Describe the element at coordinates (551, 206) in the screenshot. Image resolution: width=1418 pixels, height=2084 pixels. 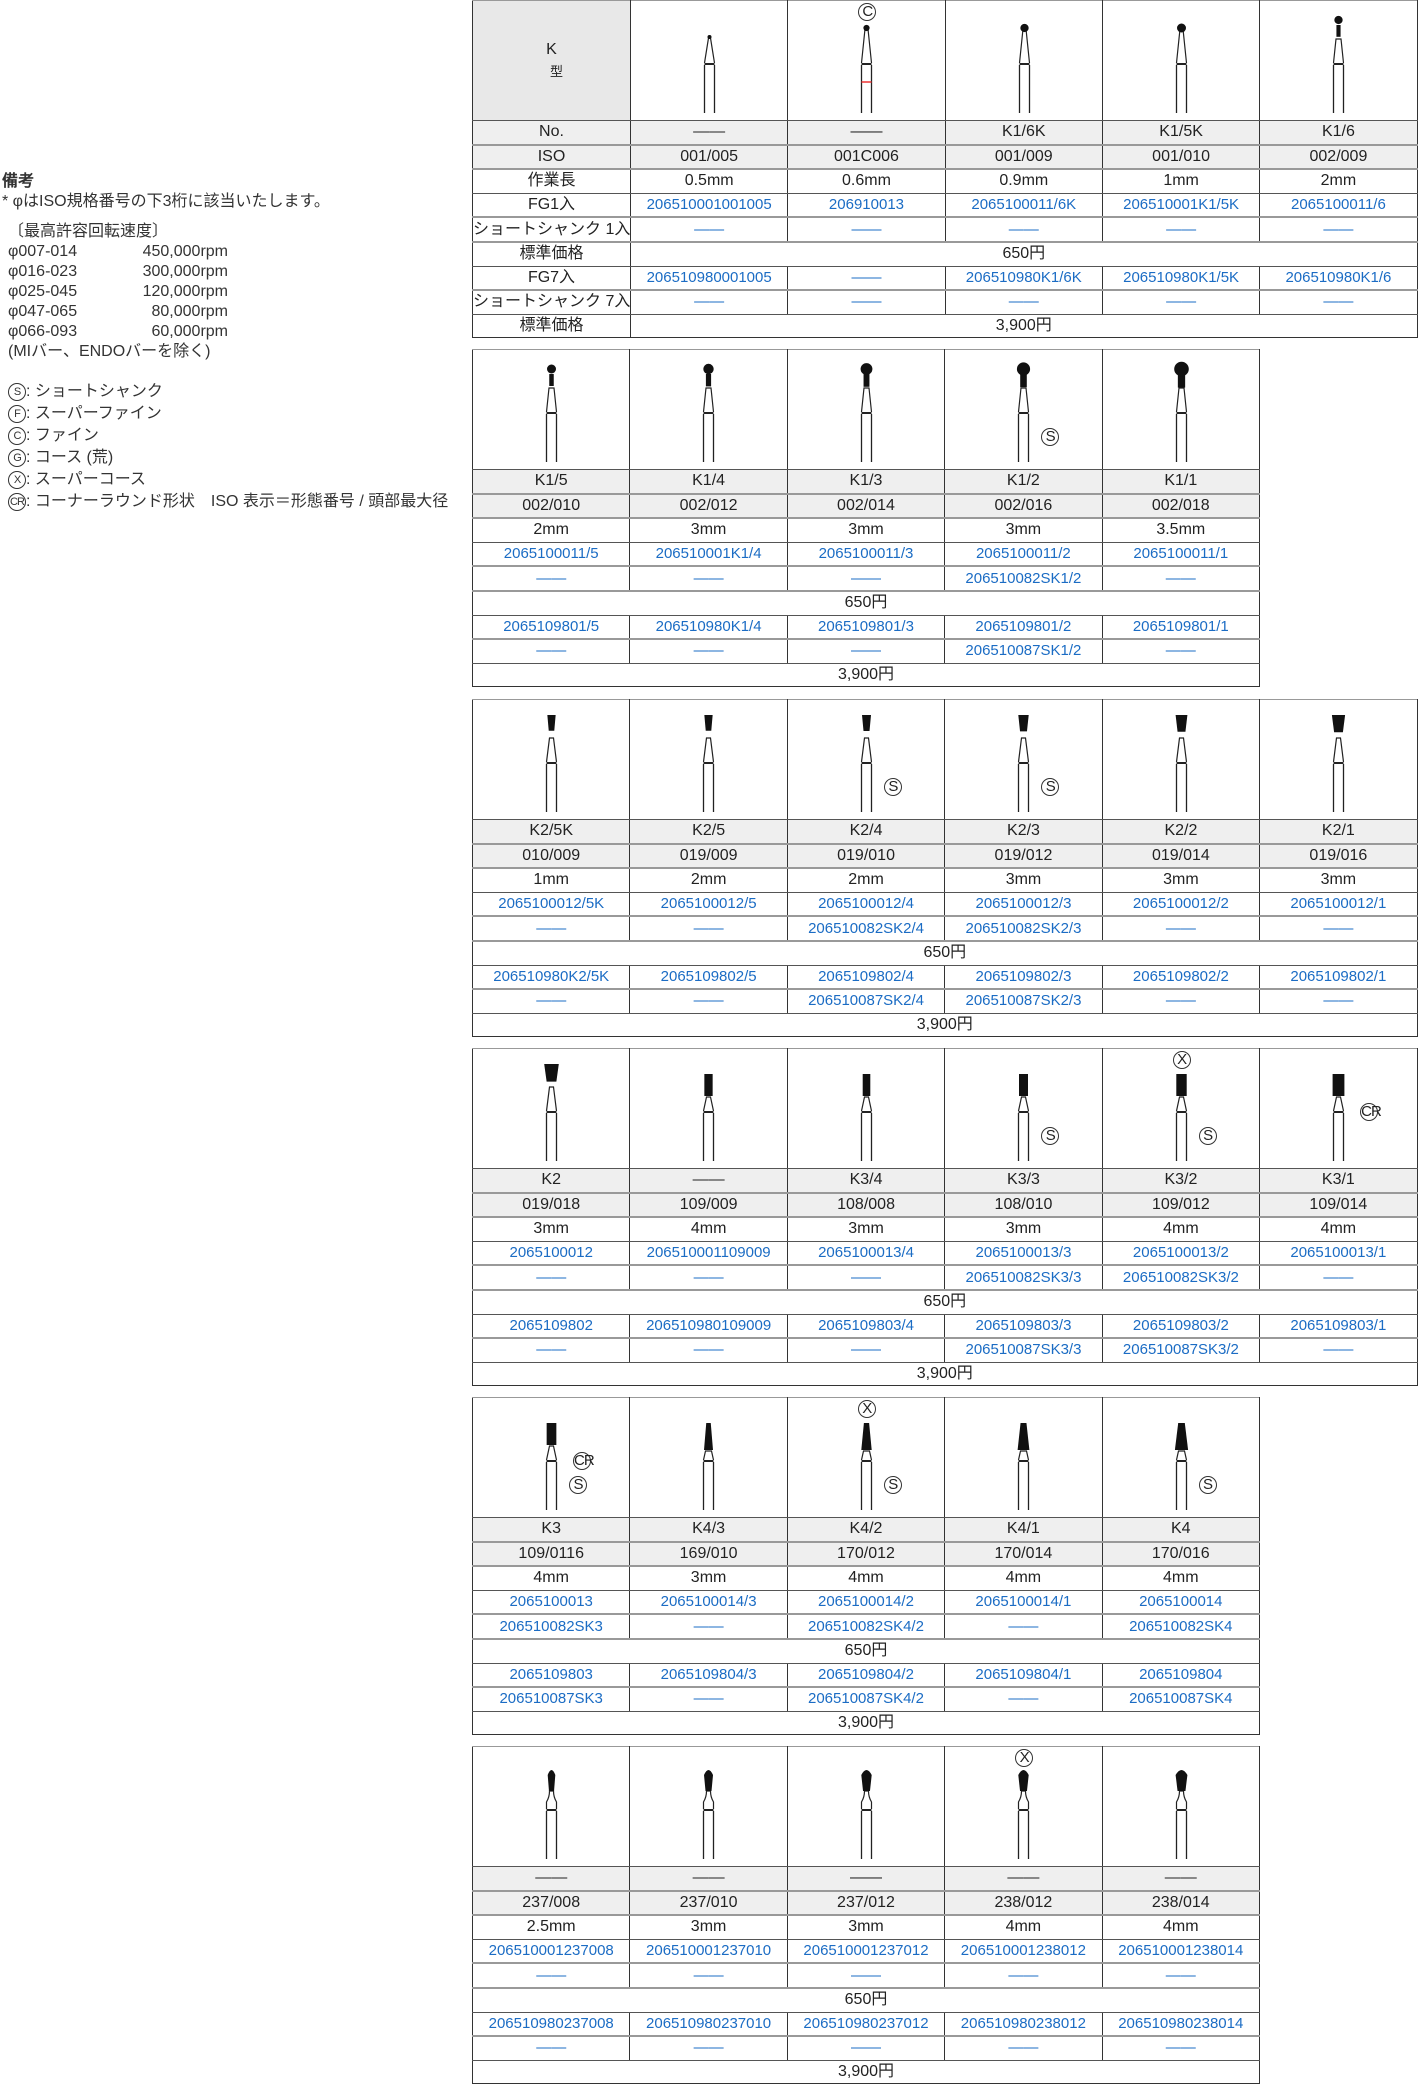
I see `row-label-fg1: FG1入` at that location.